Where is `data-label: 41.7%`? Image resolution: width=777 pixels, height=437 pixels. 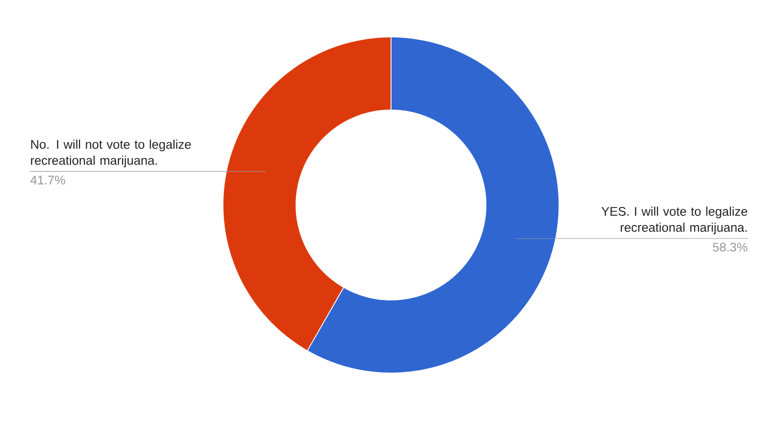 data-label: 41.7% is located at coordinates (48, 180).